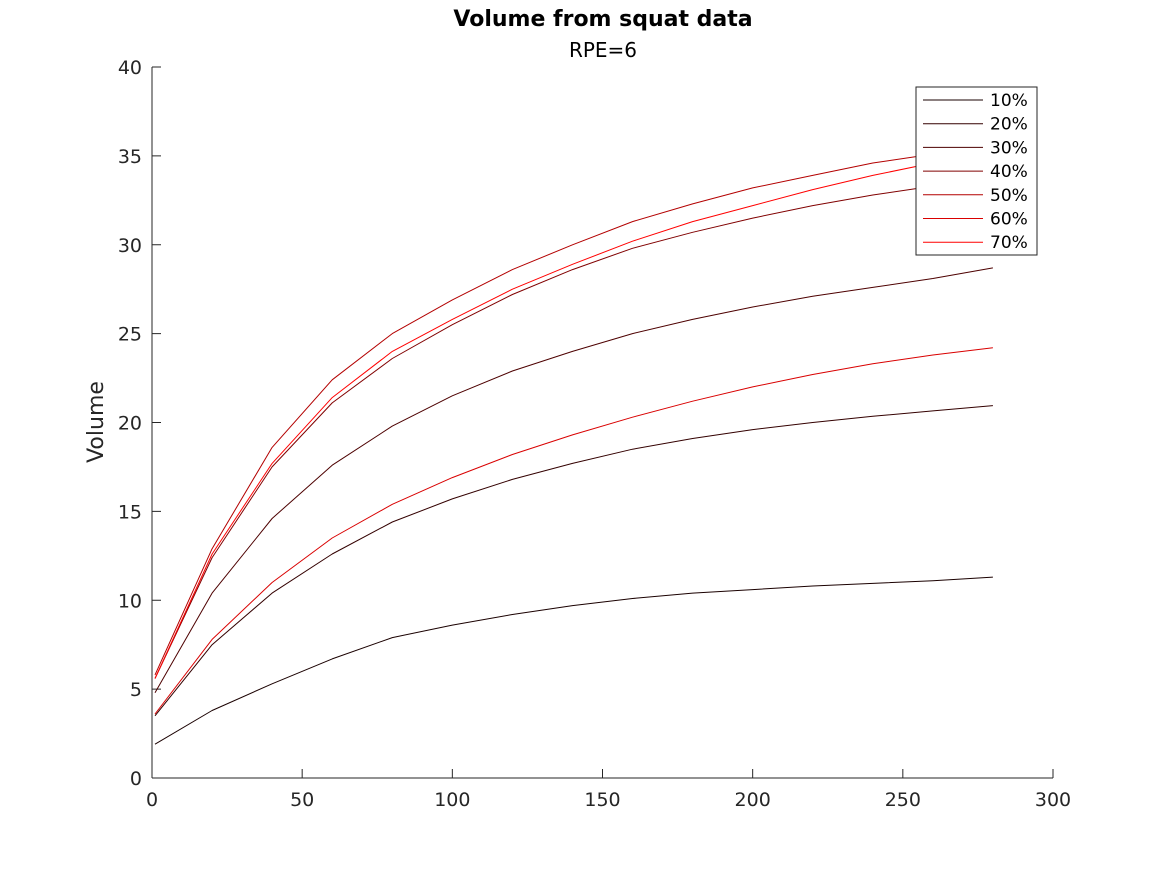  Describe the element at coordinates (602, 19) in the screenshot. I see `chart-title: Volume from squat data` at that location.